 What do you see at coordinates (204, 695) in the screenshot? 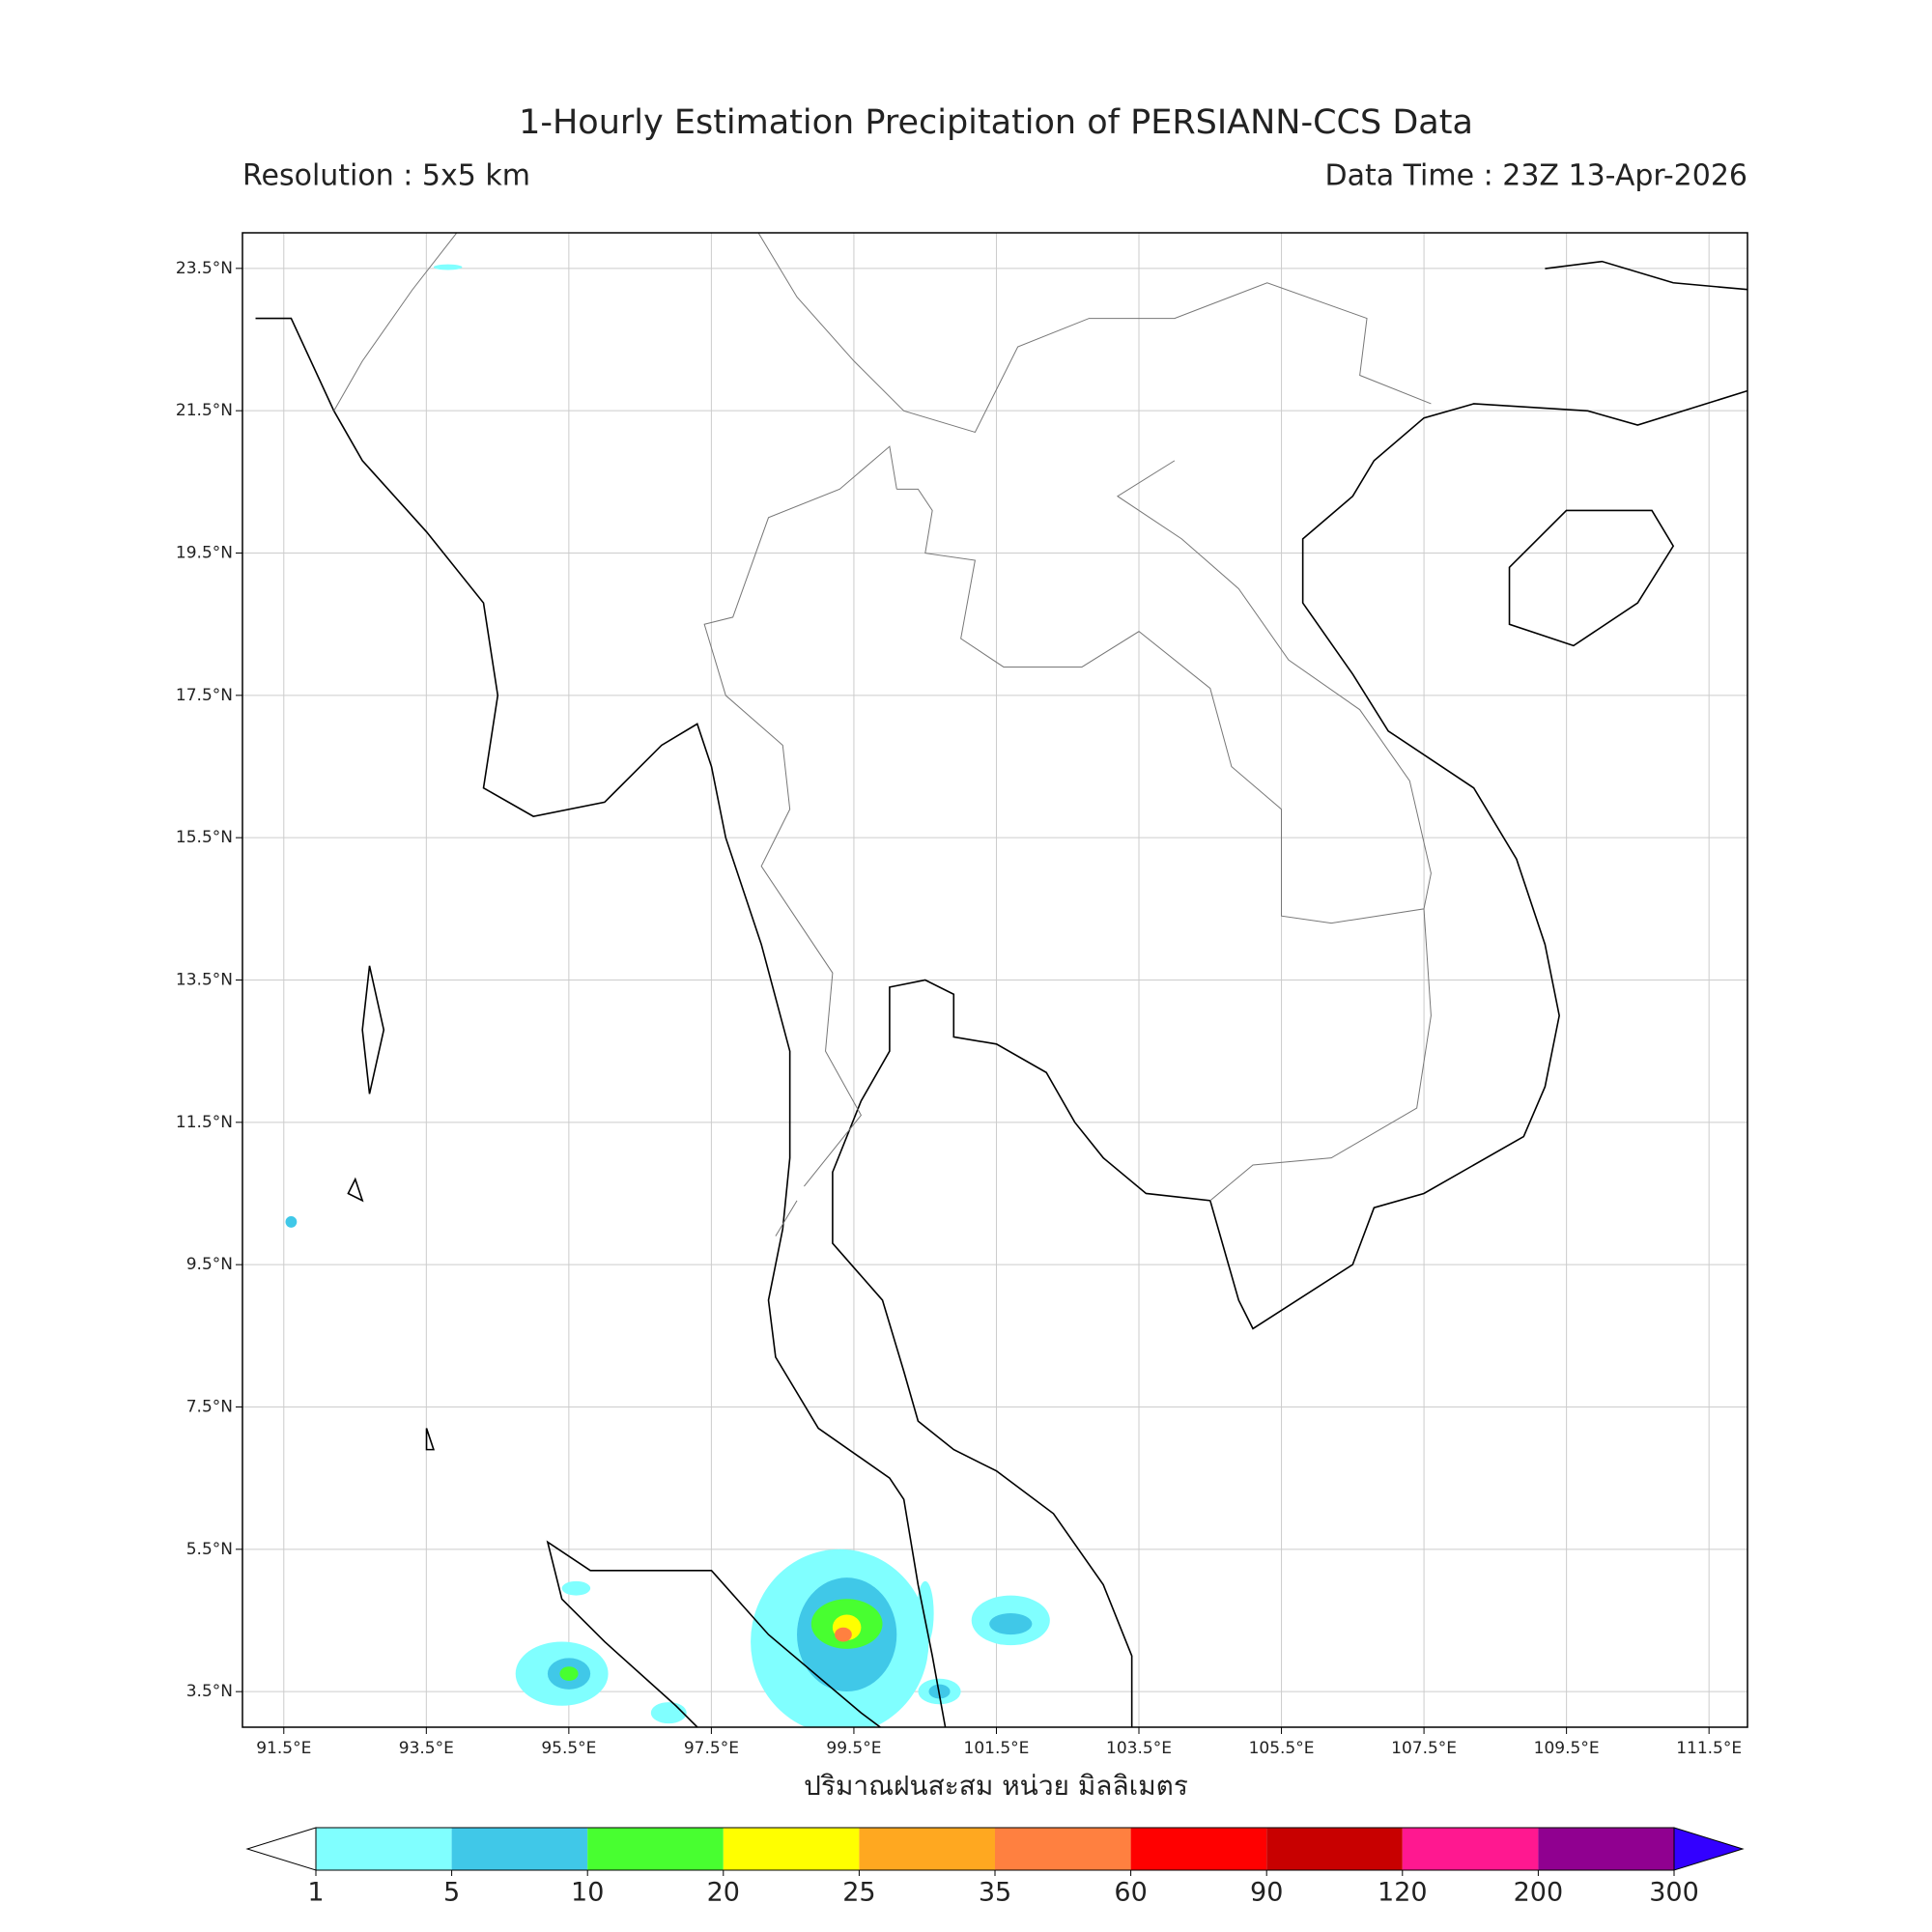
I see `y-tick-label: 17.5°N` at bounding box center [204, 695].